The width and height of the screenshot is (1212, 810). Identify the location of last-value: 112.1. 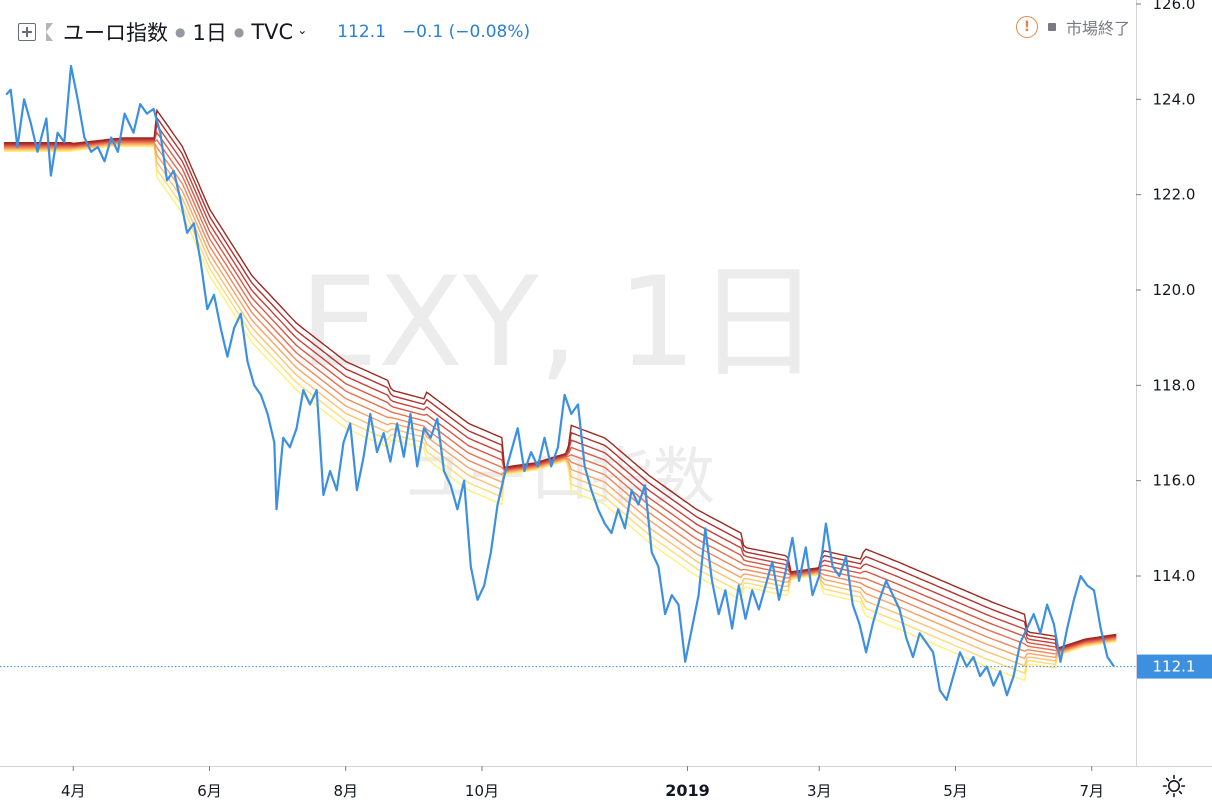
(361, 32).